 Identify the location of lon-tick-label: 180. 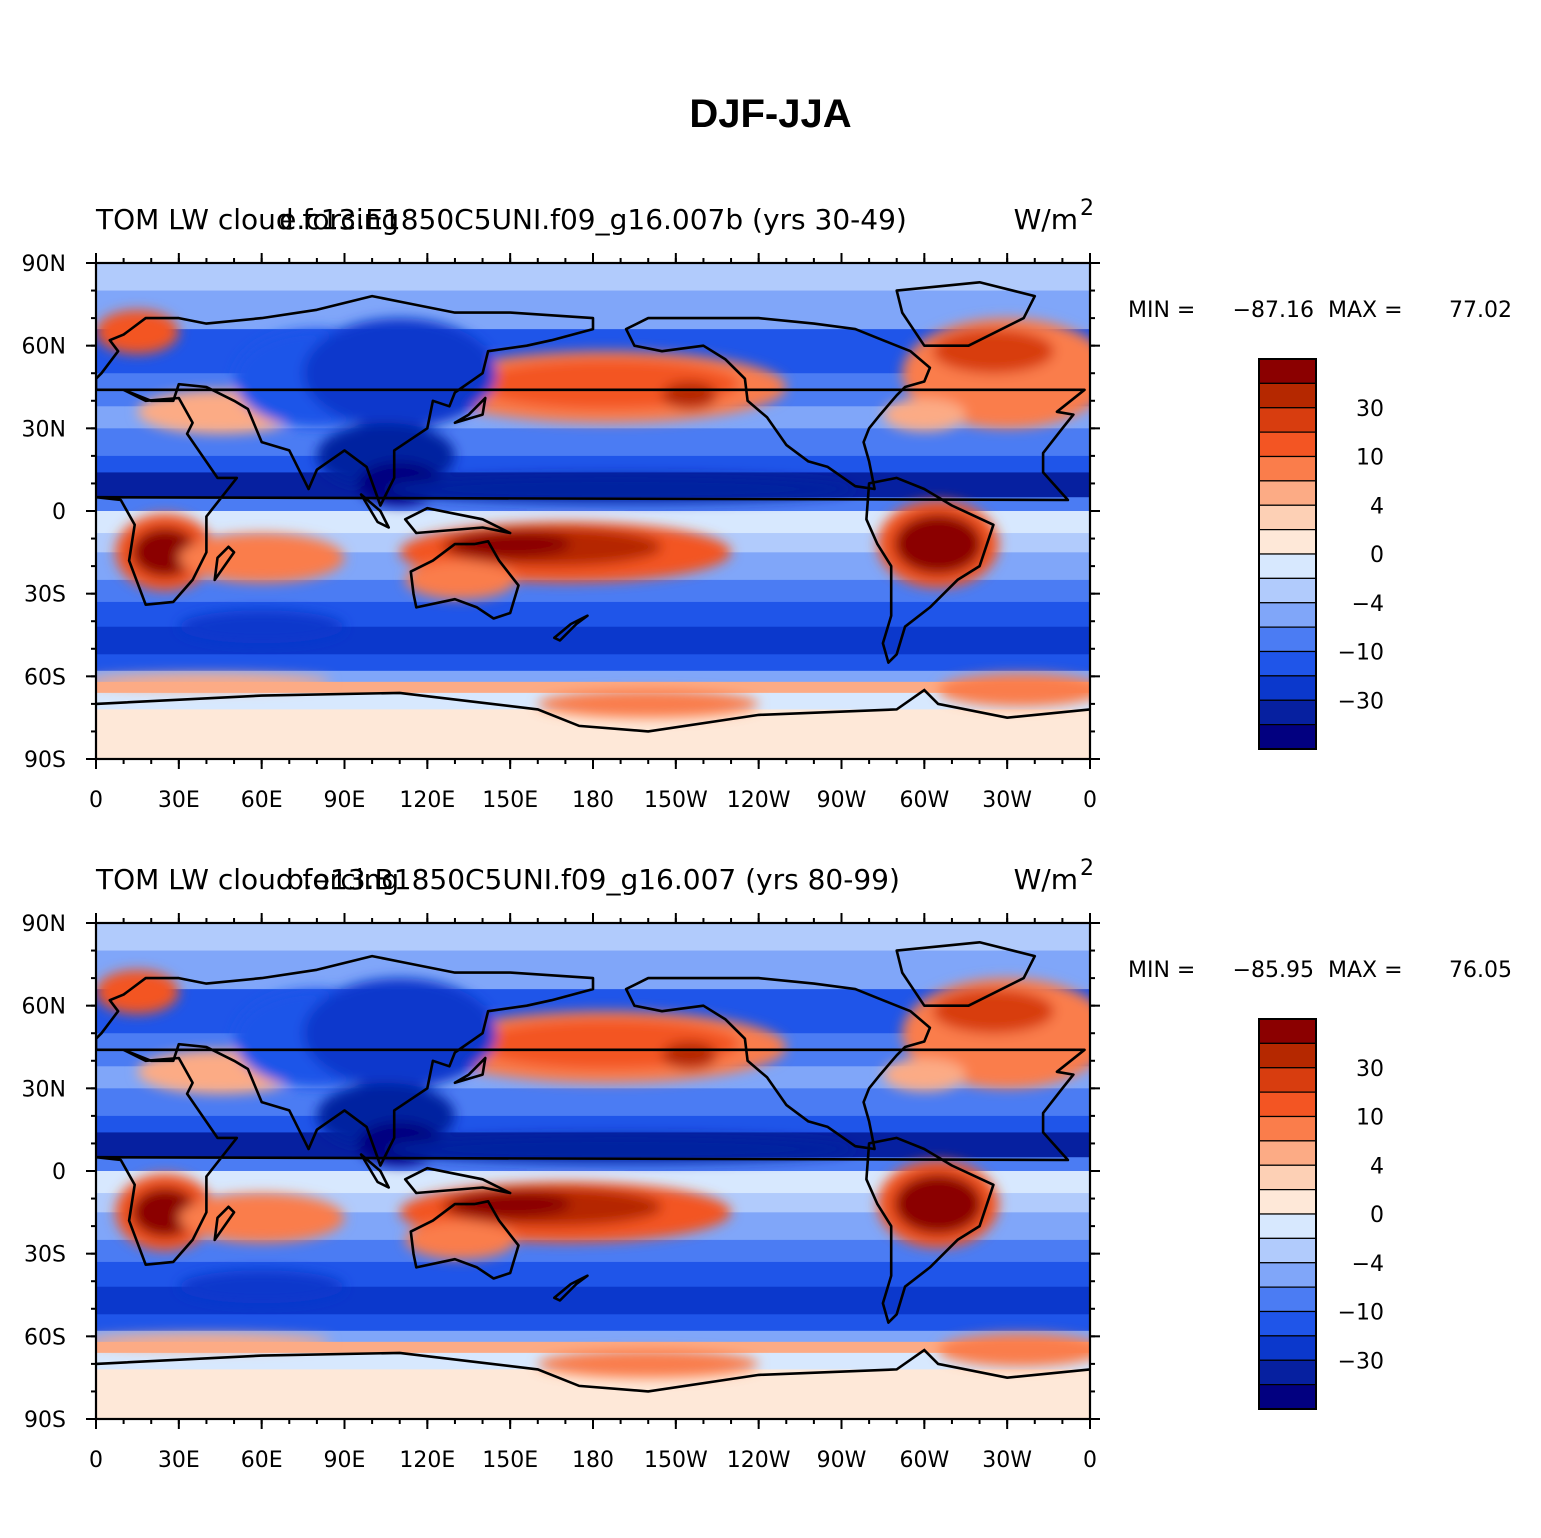
(593, 800).